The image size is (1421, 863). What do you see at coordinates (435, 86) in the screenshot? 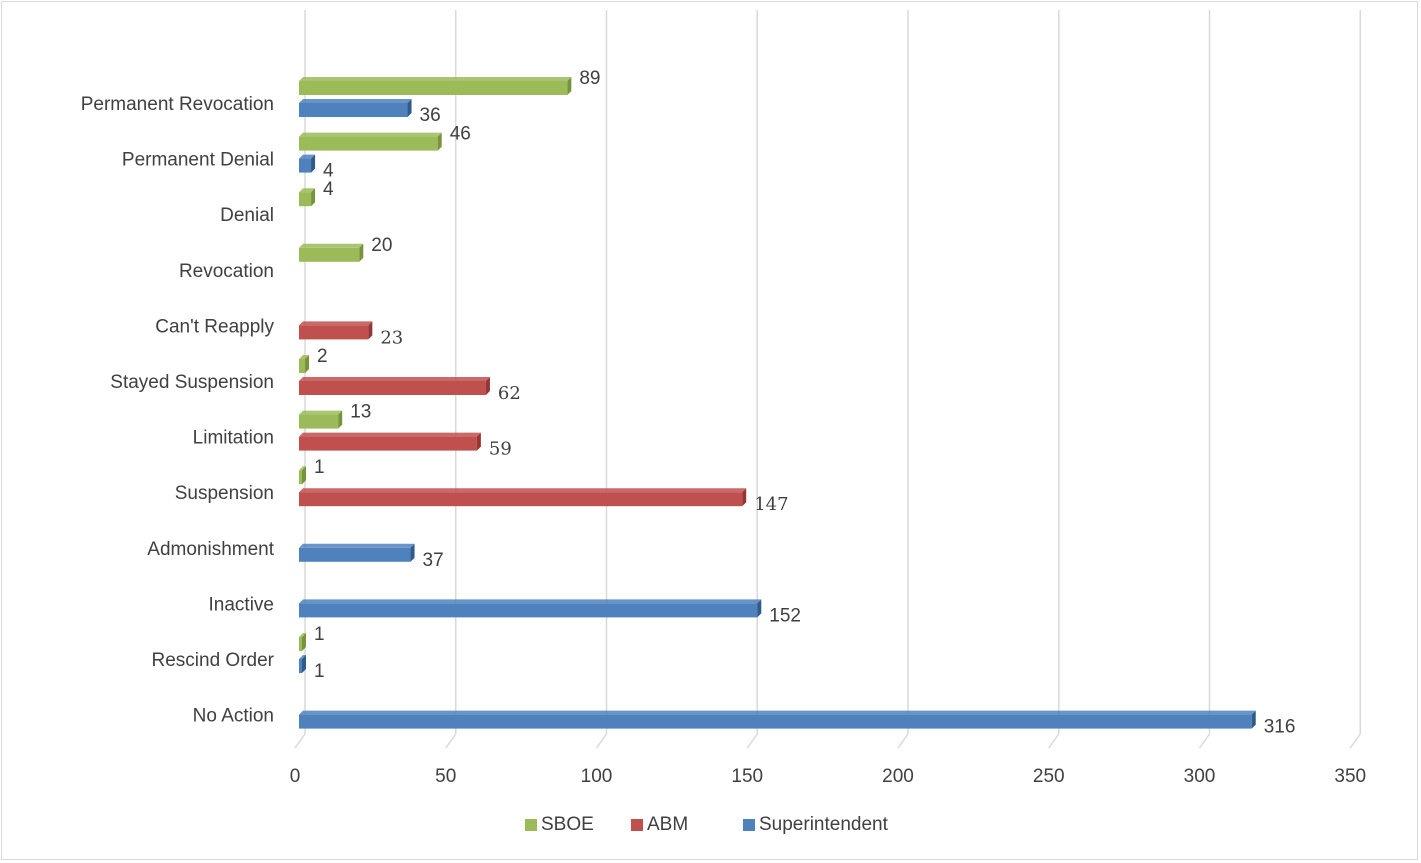
I see `bar-sboe-permanent-revocation` at bounding box center [435, 86].